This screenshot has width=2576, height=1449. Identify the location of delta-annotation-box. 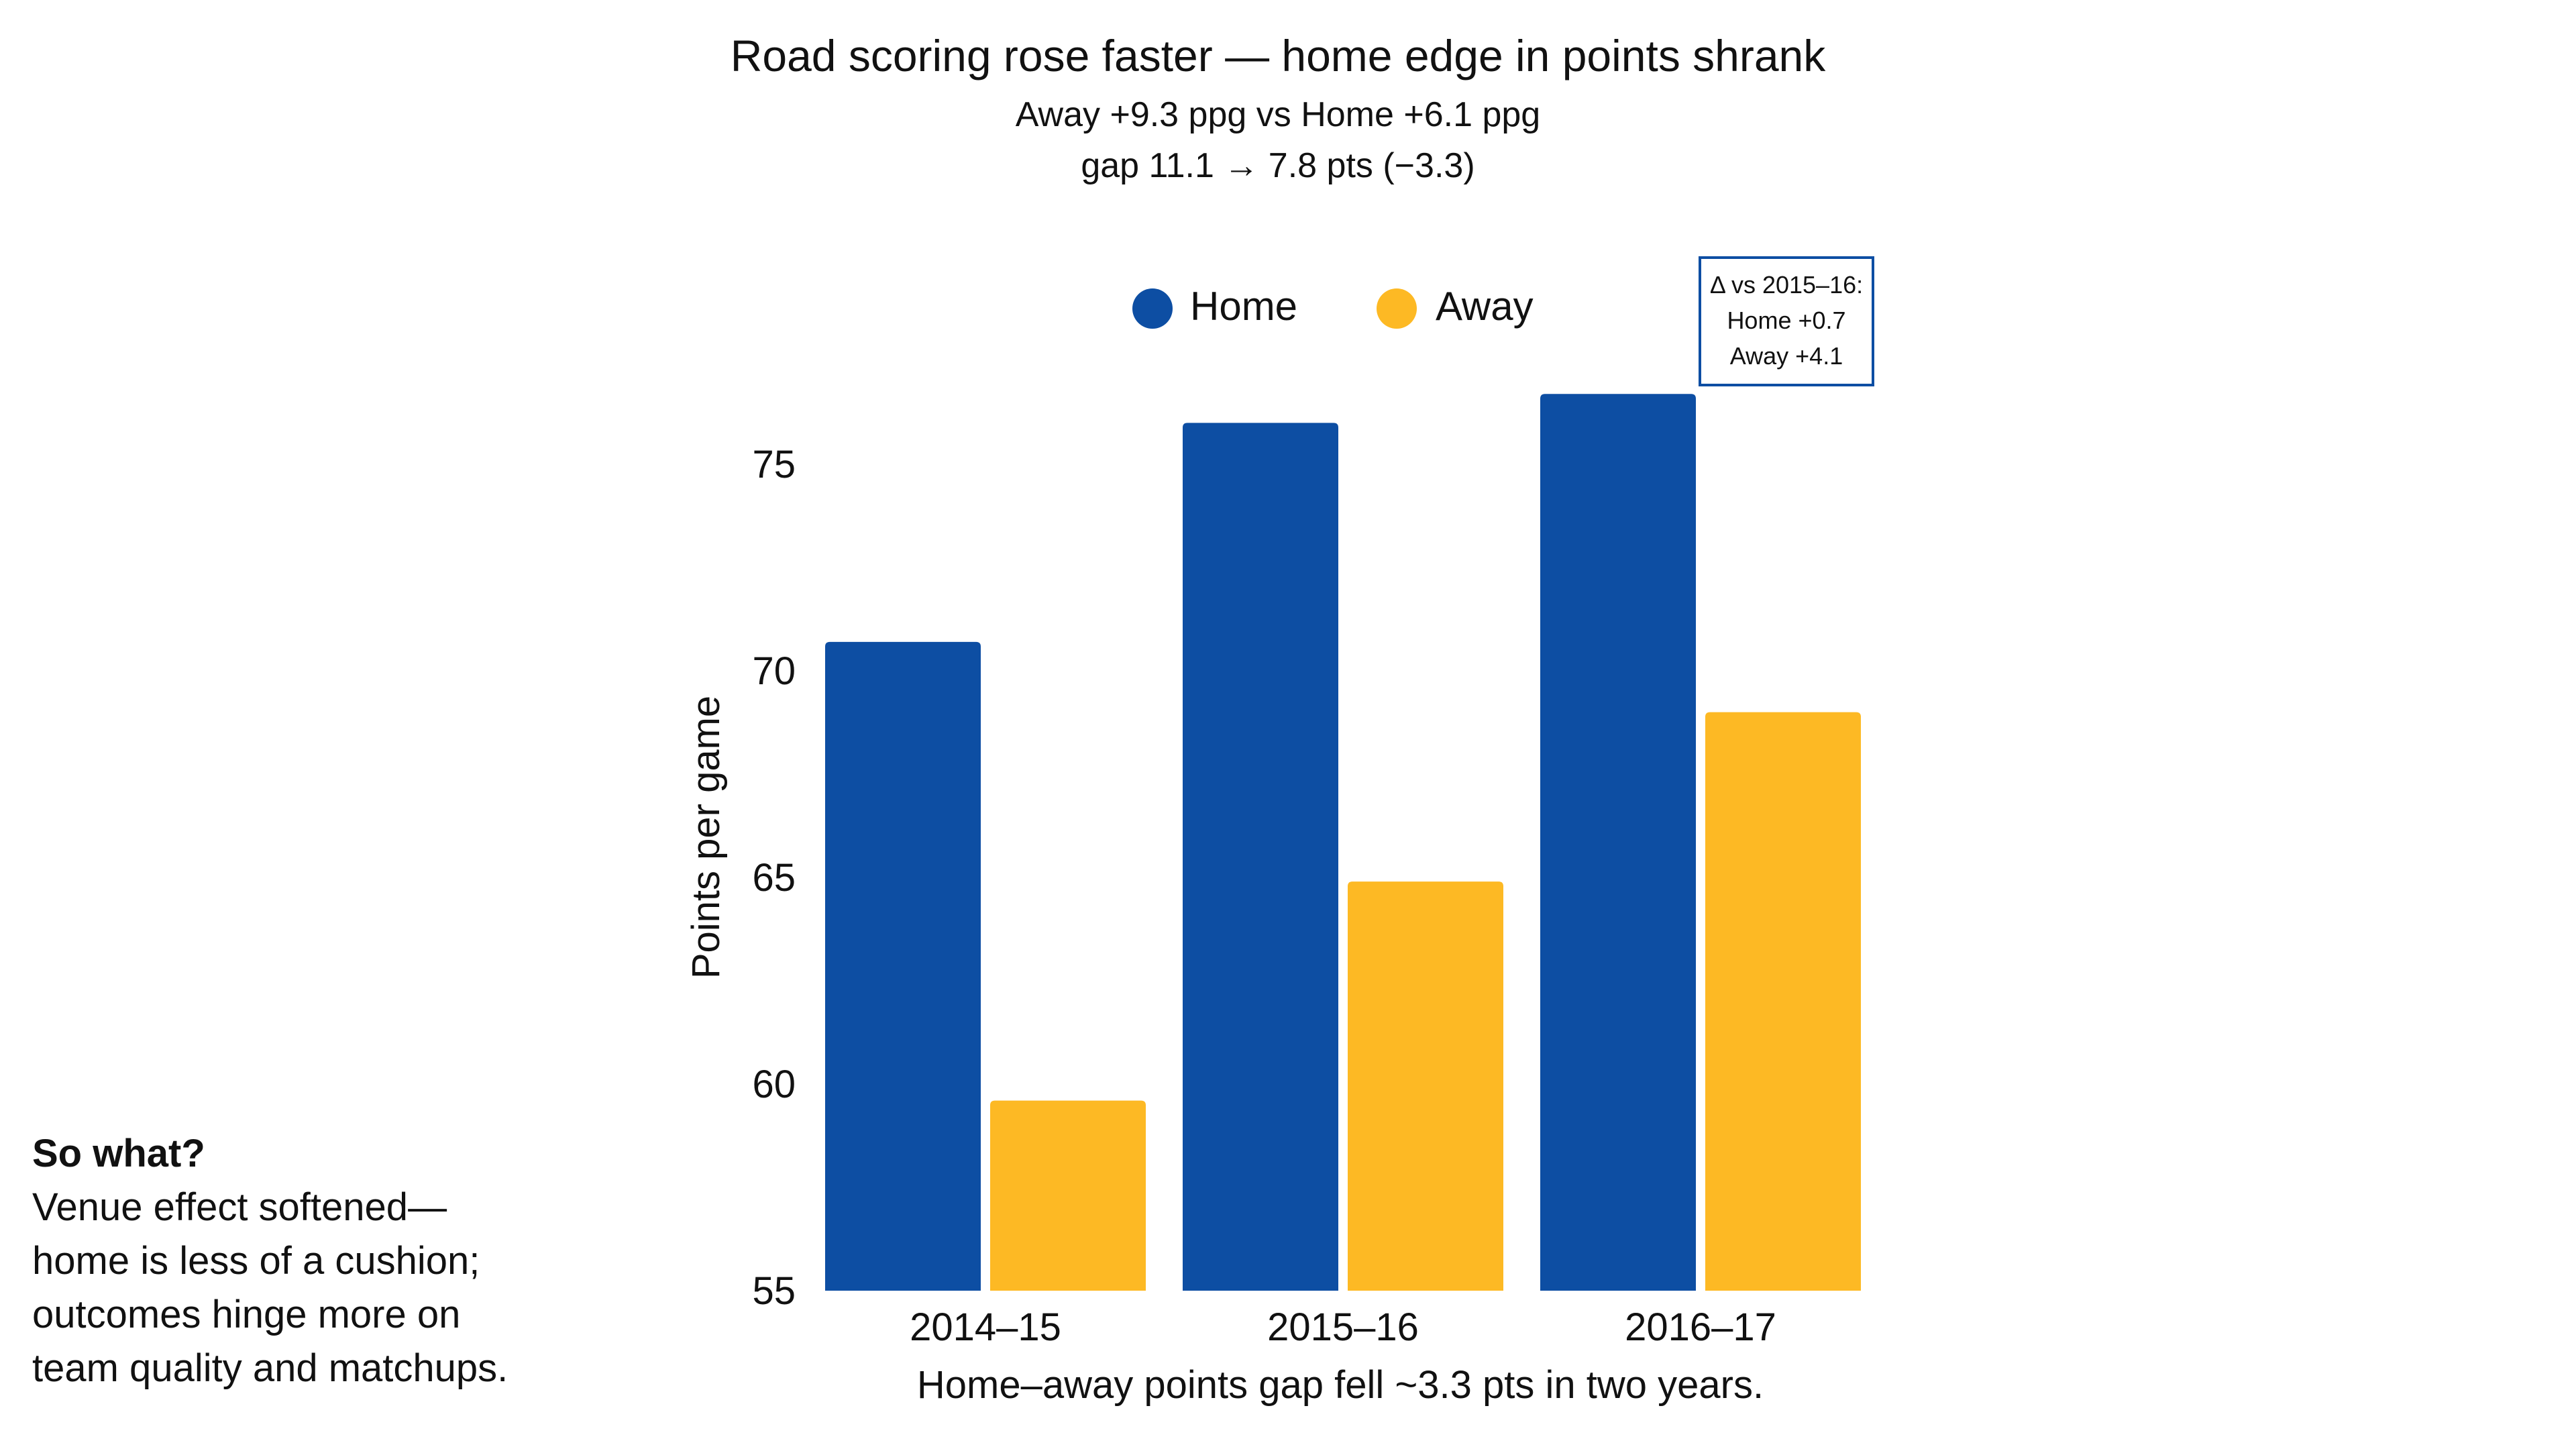
(1786, 321).